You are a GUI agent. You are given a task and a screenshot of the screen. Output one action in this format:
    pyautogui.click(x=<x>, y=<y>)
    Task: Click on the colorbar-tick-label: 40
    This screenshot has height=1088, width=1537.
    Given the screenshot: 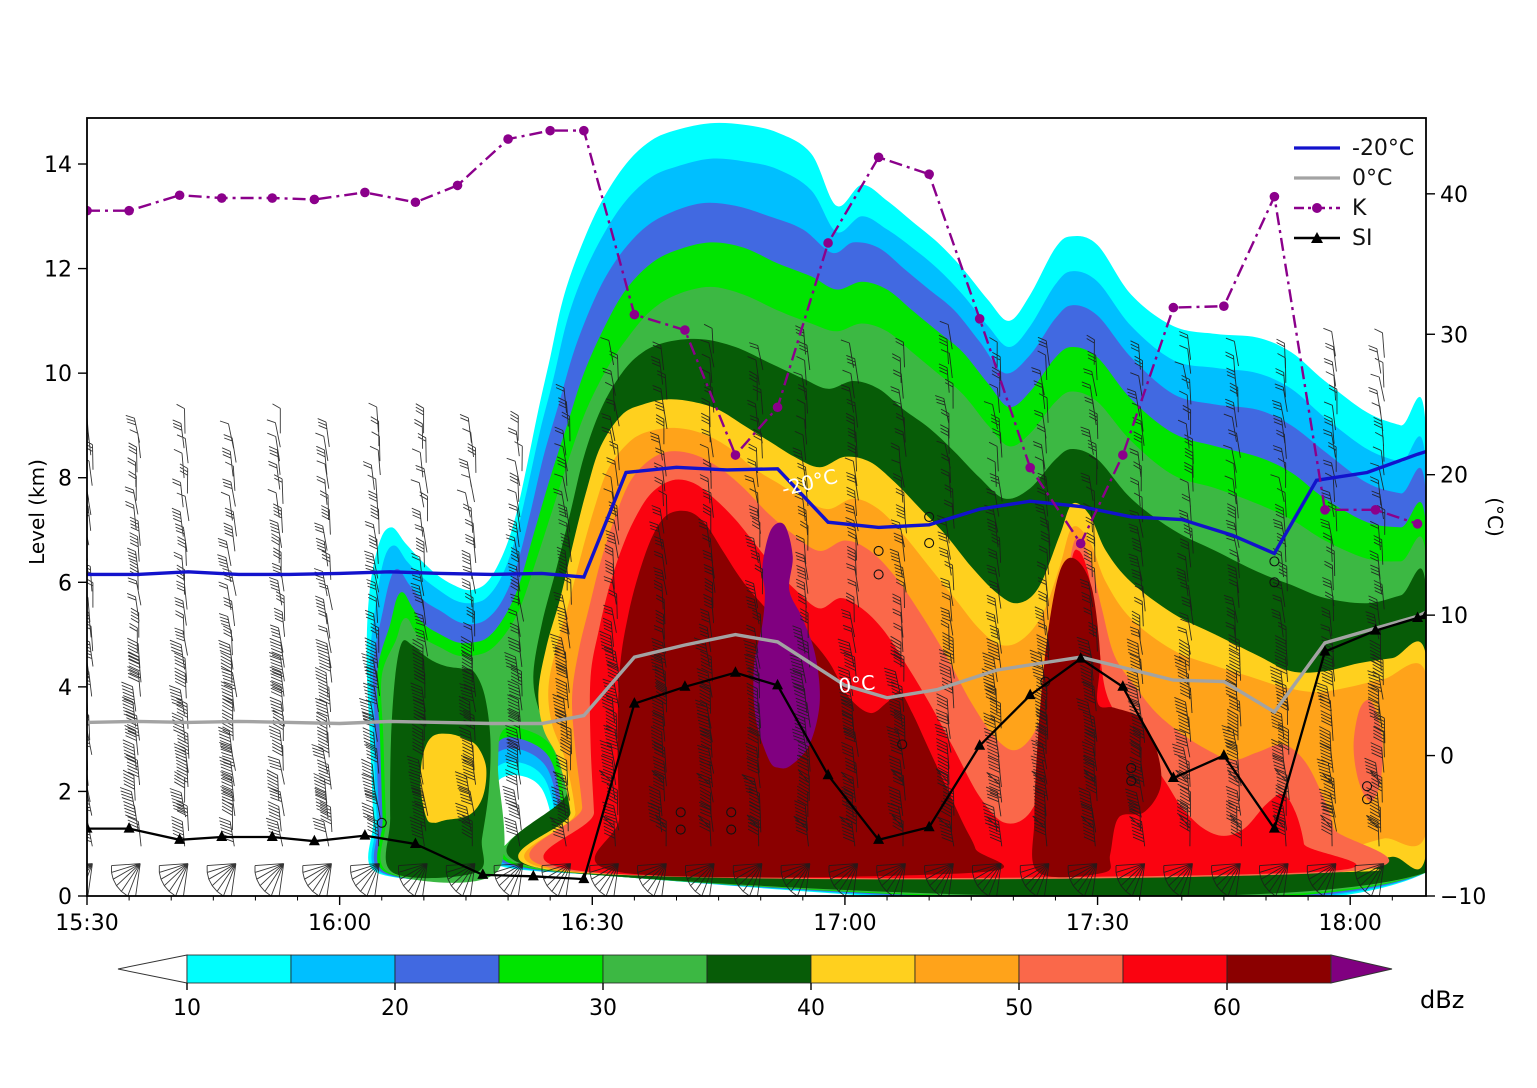 What is the action you would take?
    pyautogui.click(x=811, y=1008)
    